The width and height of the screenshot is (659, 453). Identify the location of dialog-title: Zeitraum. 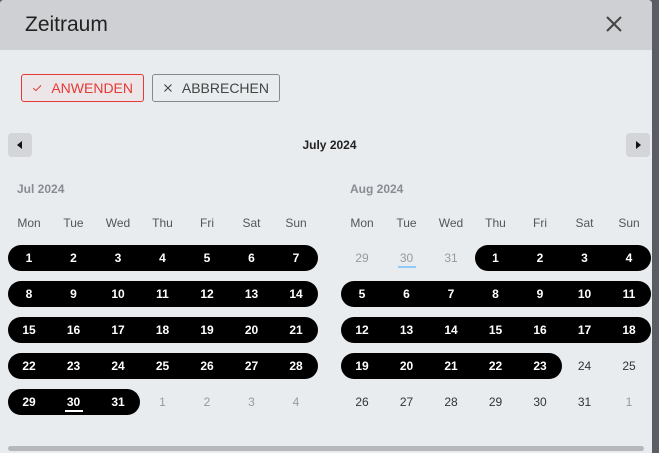
(66, 24).